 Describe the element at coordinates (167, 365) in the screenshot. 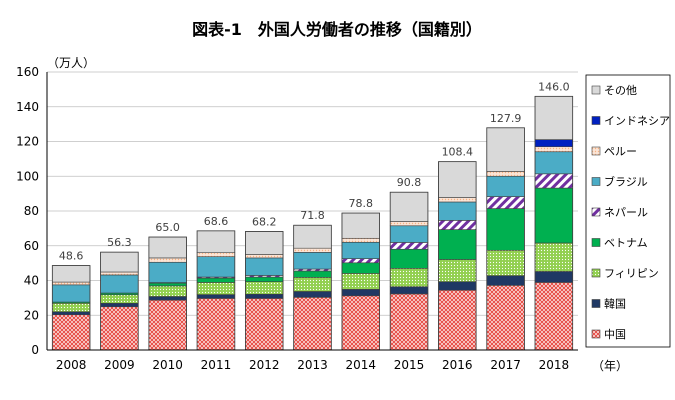

I see `x-tick-label: 2010` at that location.